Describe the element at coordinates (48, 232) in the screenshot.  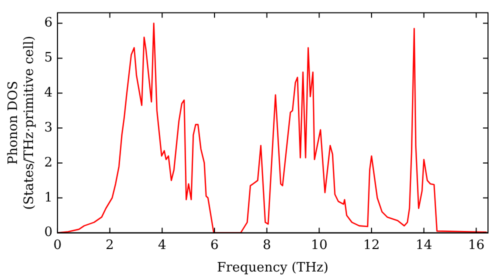
I see `y-tick-label: 0` at that location.